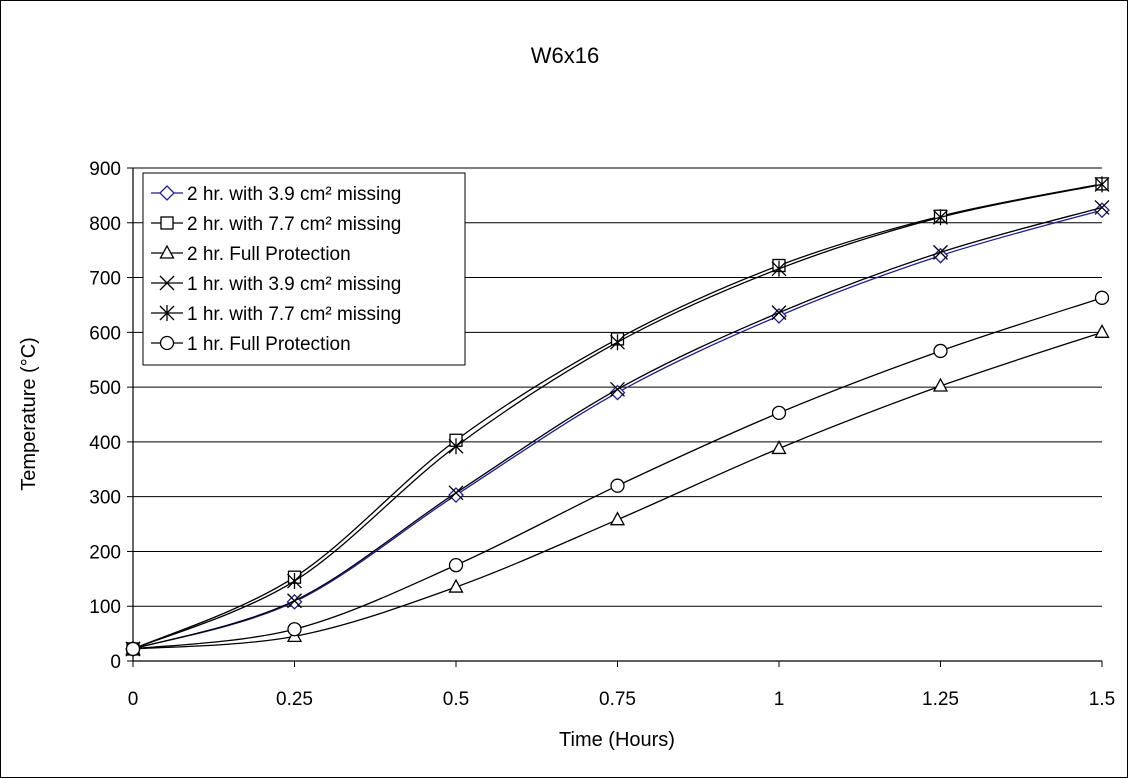 This screenshot has width=1128, height=779. Describe the element at coordinates (105, 279) in the screenshot. I see `y-tick-label: 700` at that location.